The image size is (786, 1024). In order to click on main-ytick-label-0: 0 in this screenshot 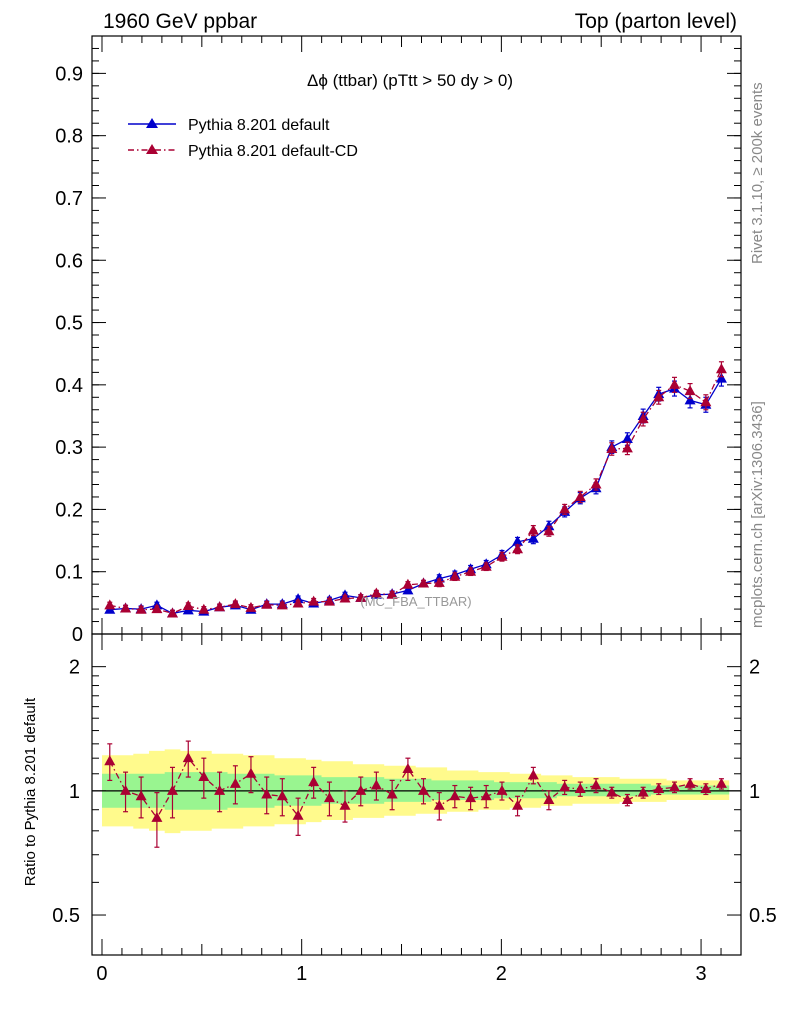, I will do `click(77, 635)`.